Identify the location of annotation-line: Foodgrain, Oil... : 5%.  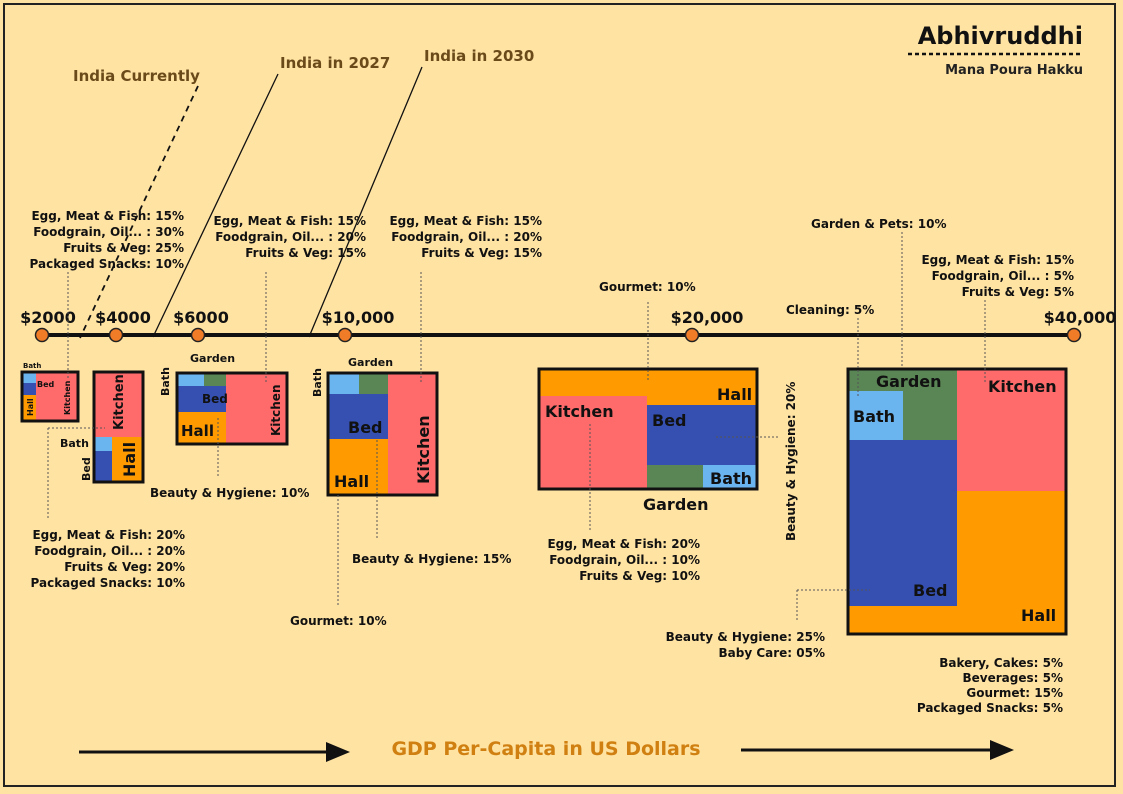
(1003, 276).